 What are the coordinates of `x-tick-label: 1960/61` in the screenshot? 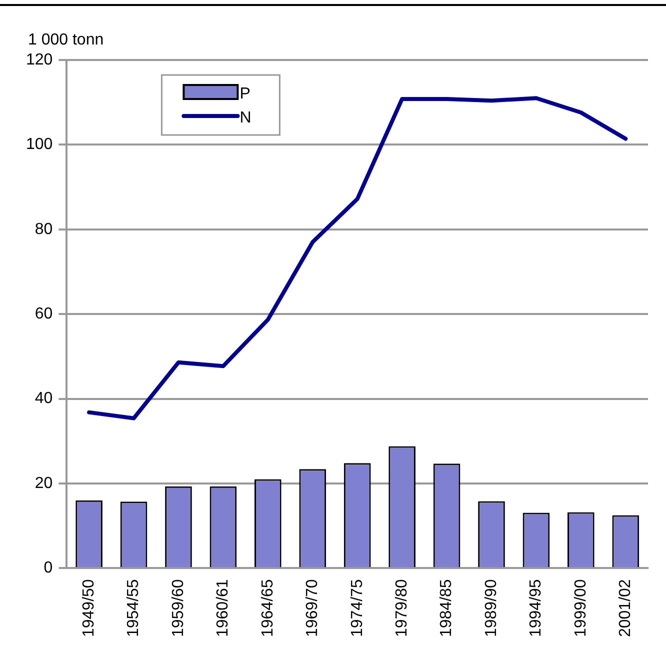 It's located at (223, 608).